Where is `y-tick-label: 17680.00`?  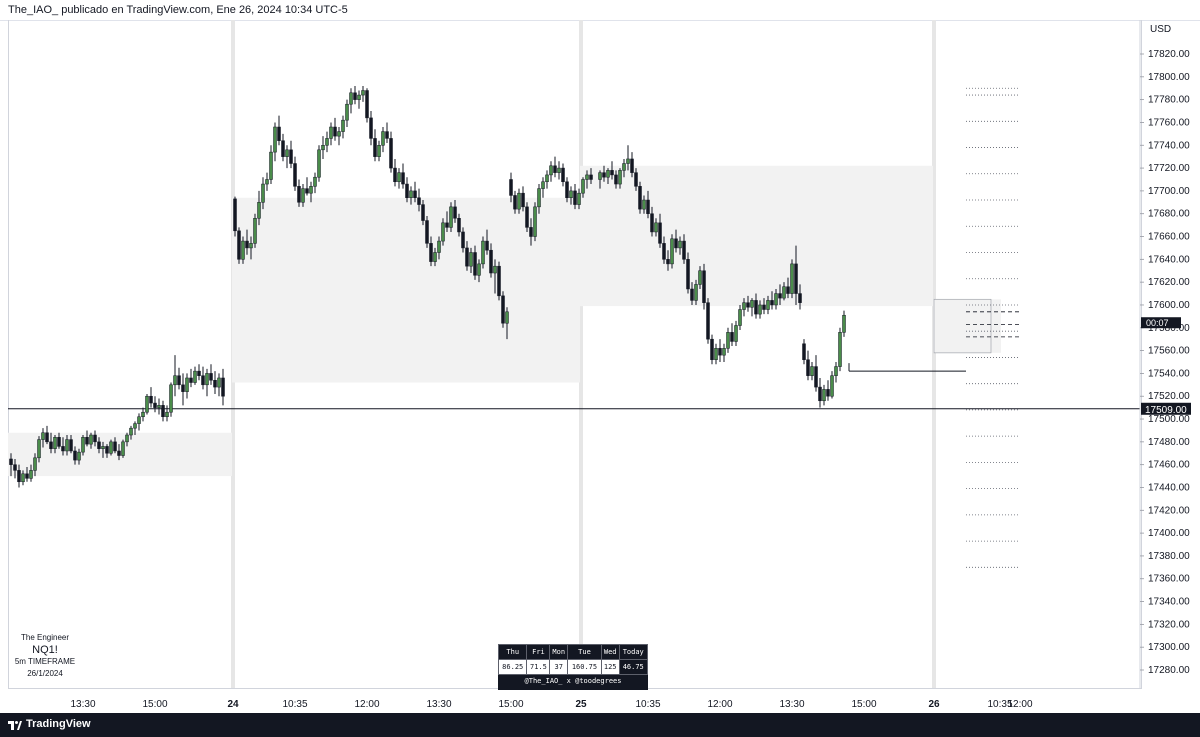 y-tick-label: 17680.00 is located at coordinates (1169, 214).